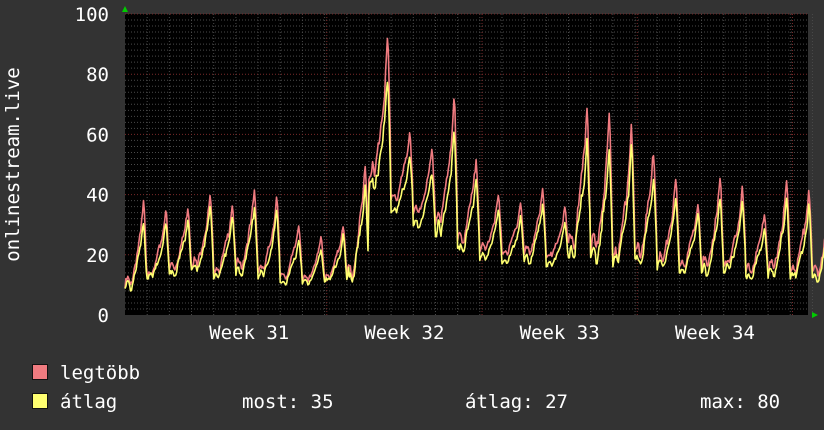 The height and width of the screenshot is (430, 824). I want to click on y-tick-label: 40, so click(97, 196).